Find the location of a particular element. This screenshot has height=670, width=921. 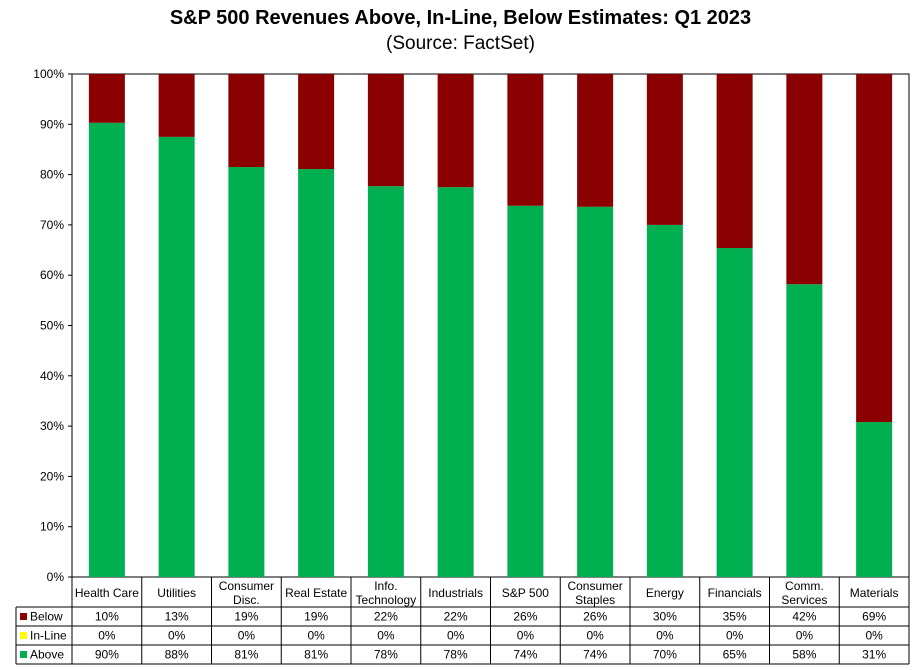

category-label: Real Estate is located at coordinates (316, 593).